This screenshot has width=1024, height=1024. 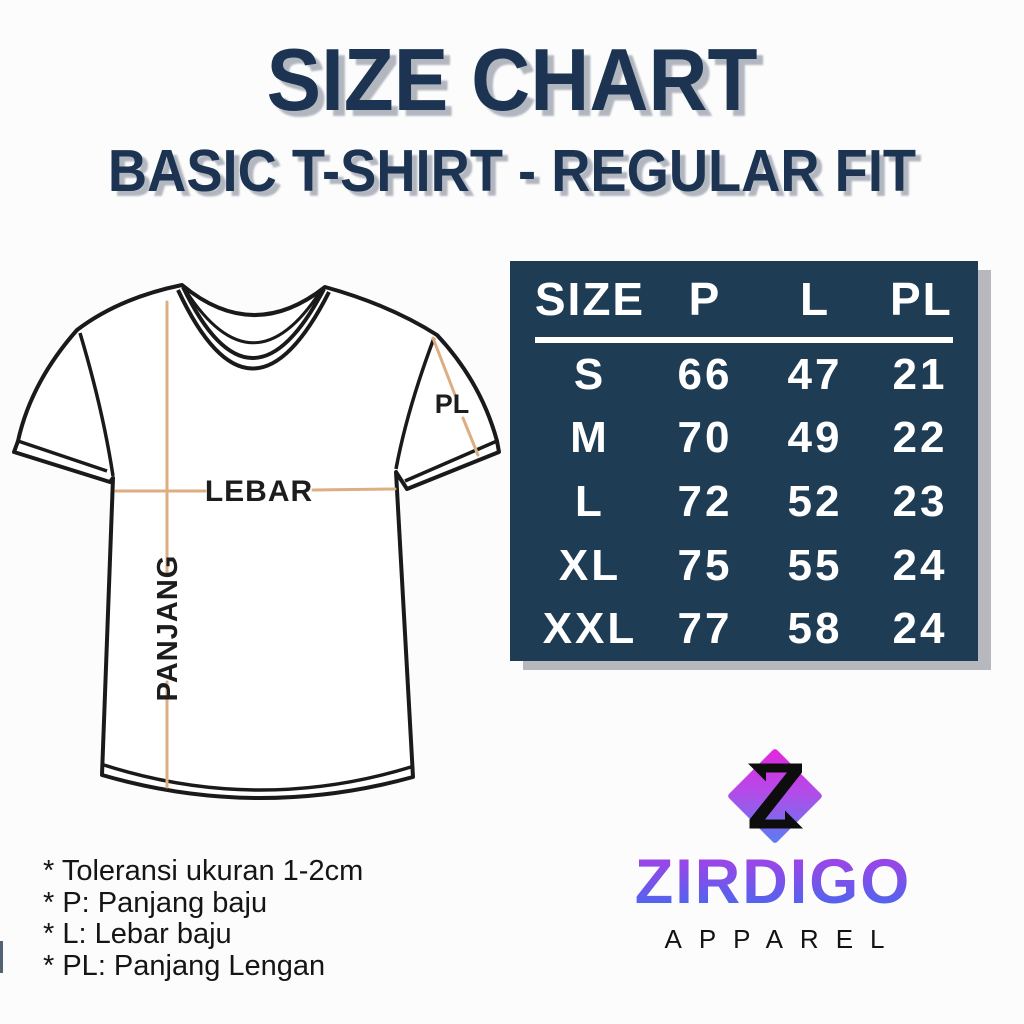 I want to click on table-row-s: S 66 47 21, so click(x=744, y=375).